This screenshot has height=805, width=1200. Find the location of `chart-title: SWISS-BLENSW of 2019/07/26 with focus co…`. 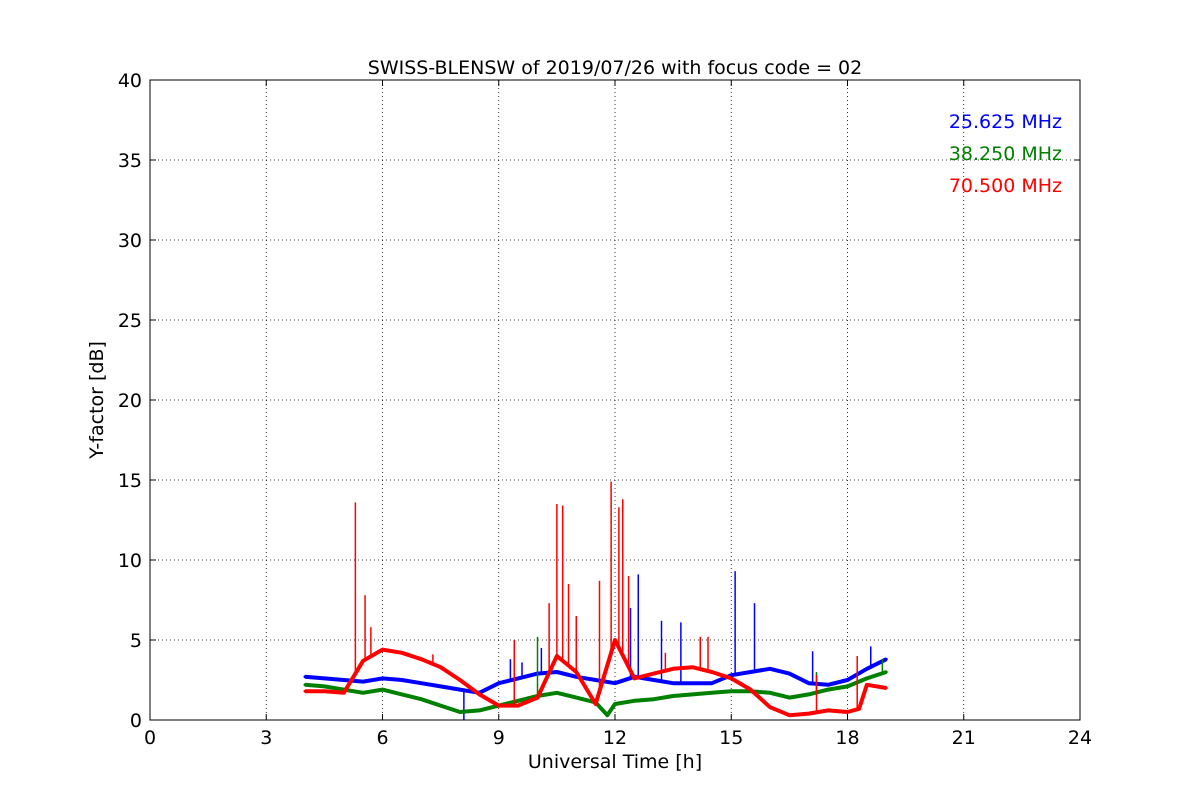

chart-title: SWISS-BLENSW of 2019/07/26 with focus co… is located at coordinates (615, 68).